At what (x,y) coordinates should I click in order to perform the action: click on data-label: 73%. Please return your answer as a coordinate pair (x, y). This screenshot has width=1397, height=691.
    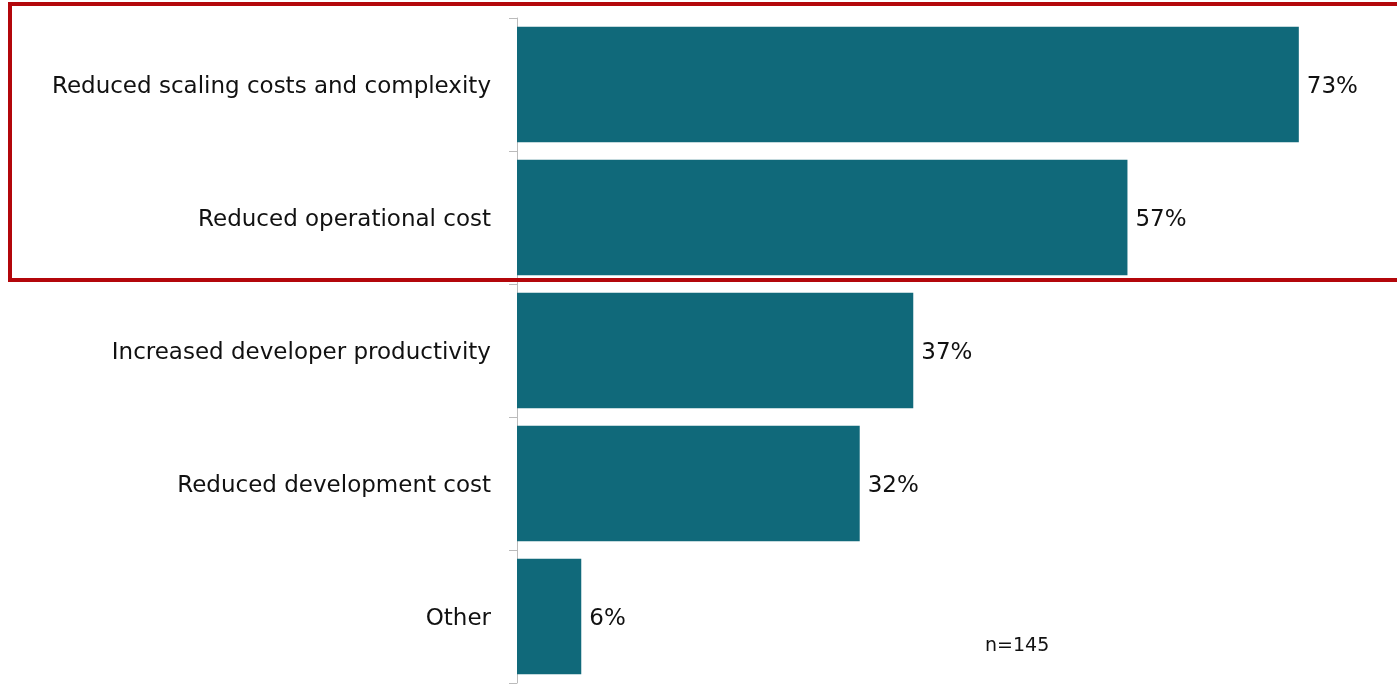
    Looking at the image, I should click on (1332, 84).